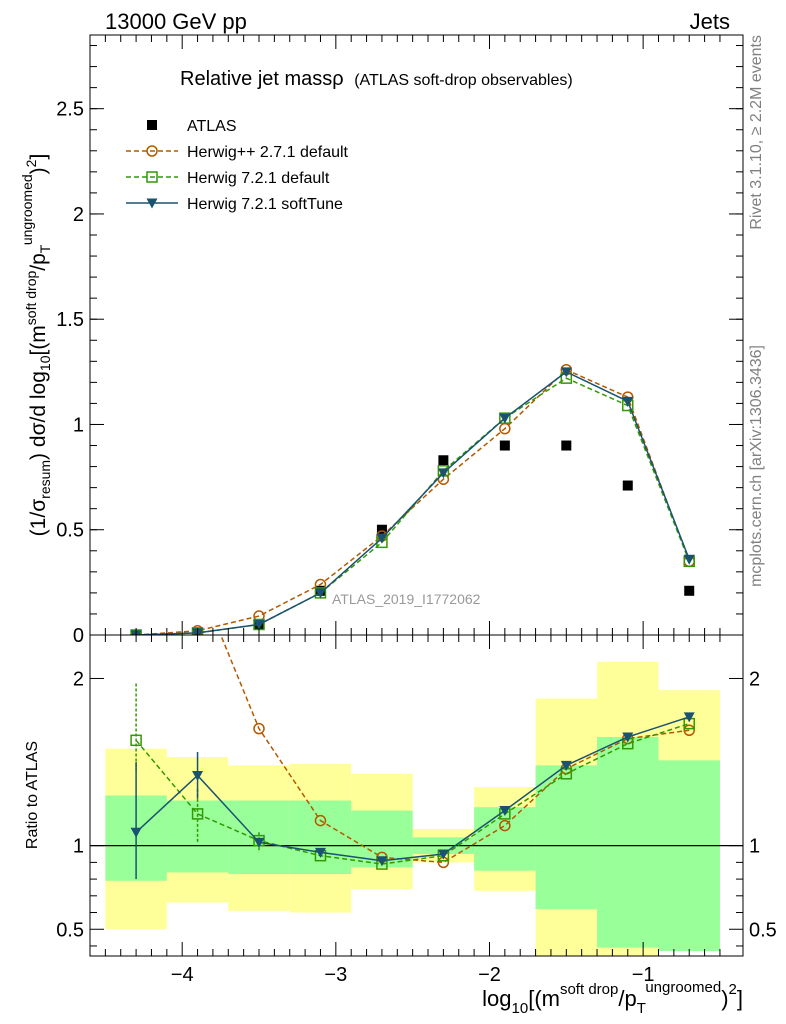  Describe the element at coordinates (70, 320) in the screenshot. I see `y-tick-label: 1.5` at that location.